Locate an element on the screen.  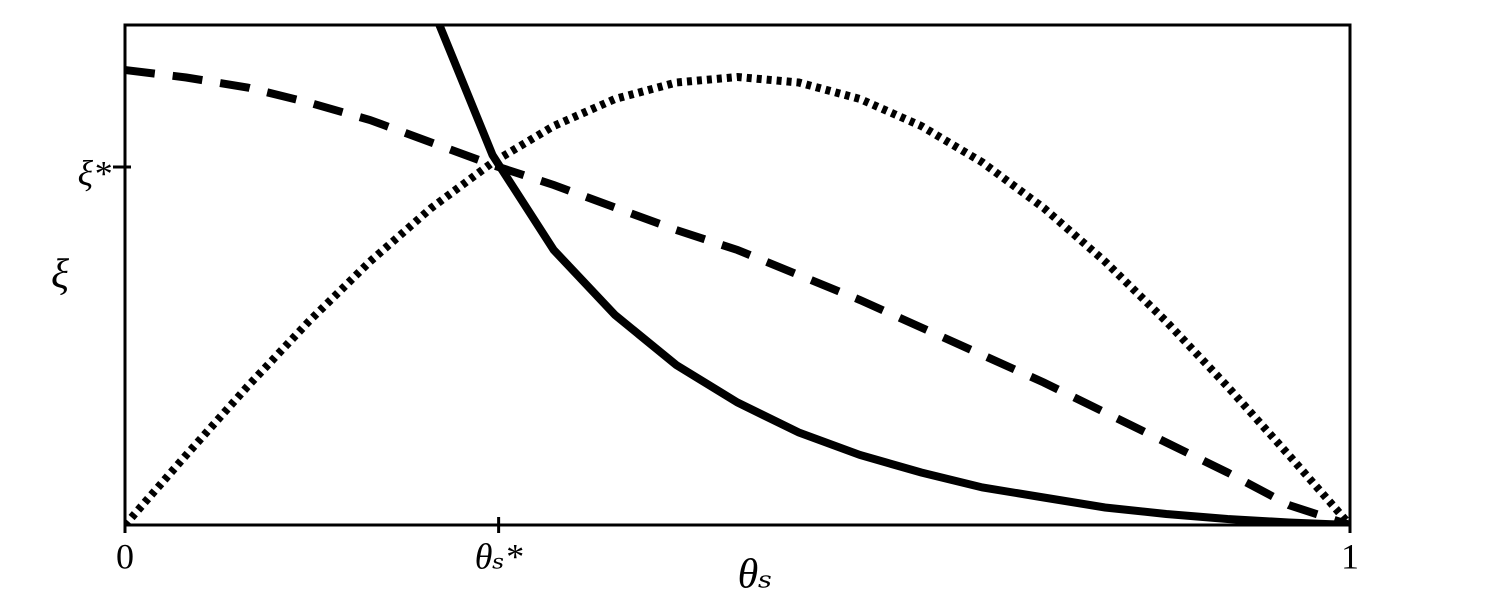
x-tick-label: 0 is located at coordinates (125, 556).